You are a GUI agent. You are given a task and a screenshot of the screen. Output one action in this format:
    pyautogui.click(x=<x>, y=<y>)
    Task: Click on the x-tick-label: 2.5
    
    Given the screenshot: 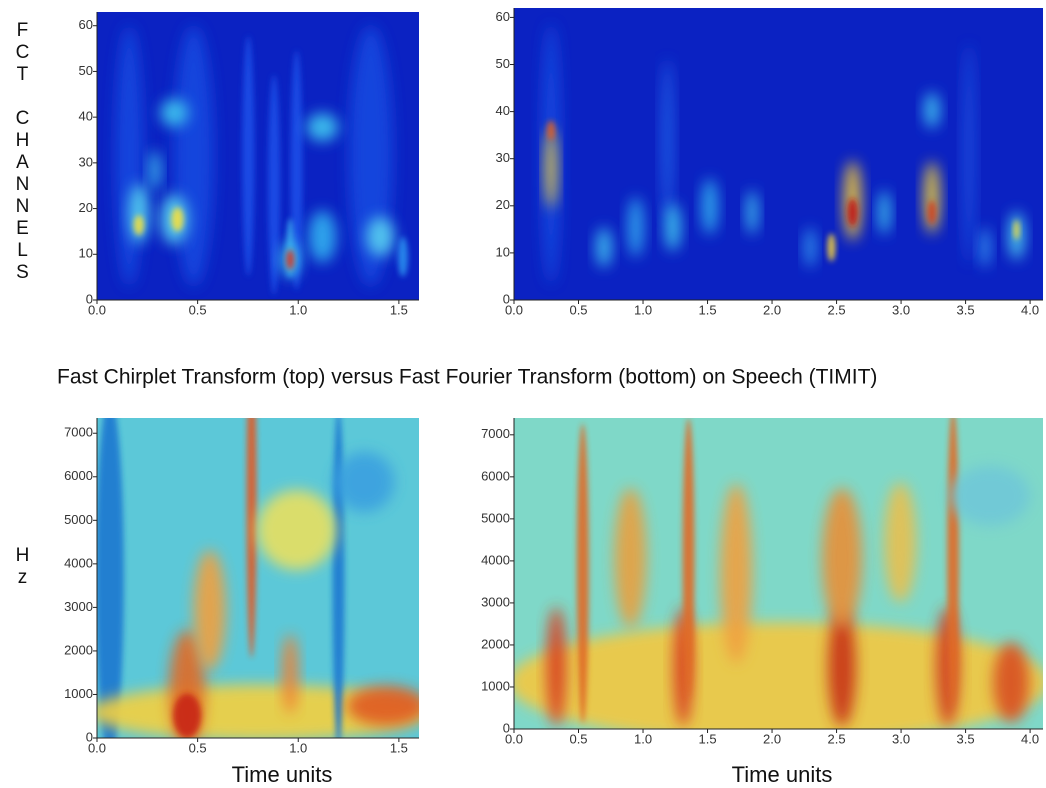 What is the action you would take?
    pyautogui.click(x=837, y=309)
    